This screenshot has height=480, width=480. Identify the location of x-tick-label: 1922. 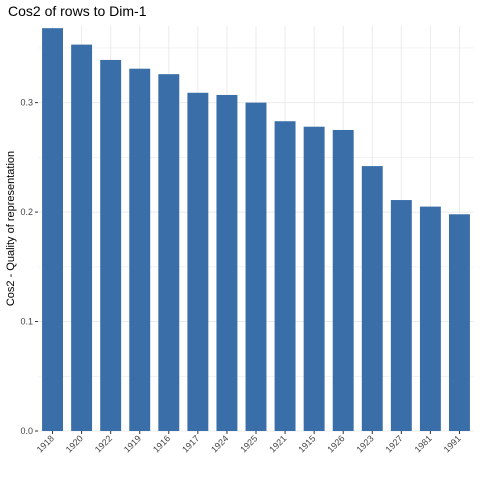
(103, 443).